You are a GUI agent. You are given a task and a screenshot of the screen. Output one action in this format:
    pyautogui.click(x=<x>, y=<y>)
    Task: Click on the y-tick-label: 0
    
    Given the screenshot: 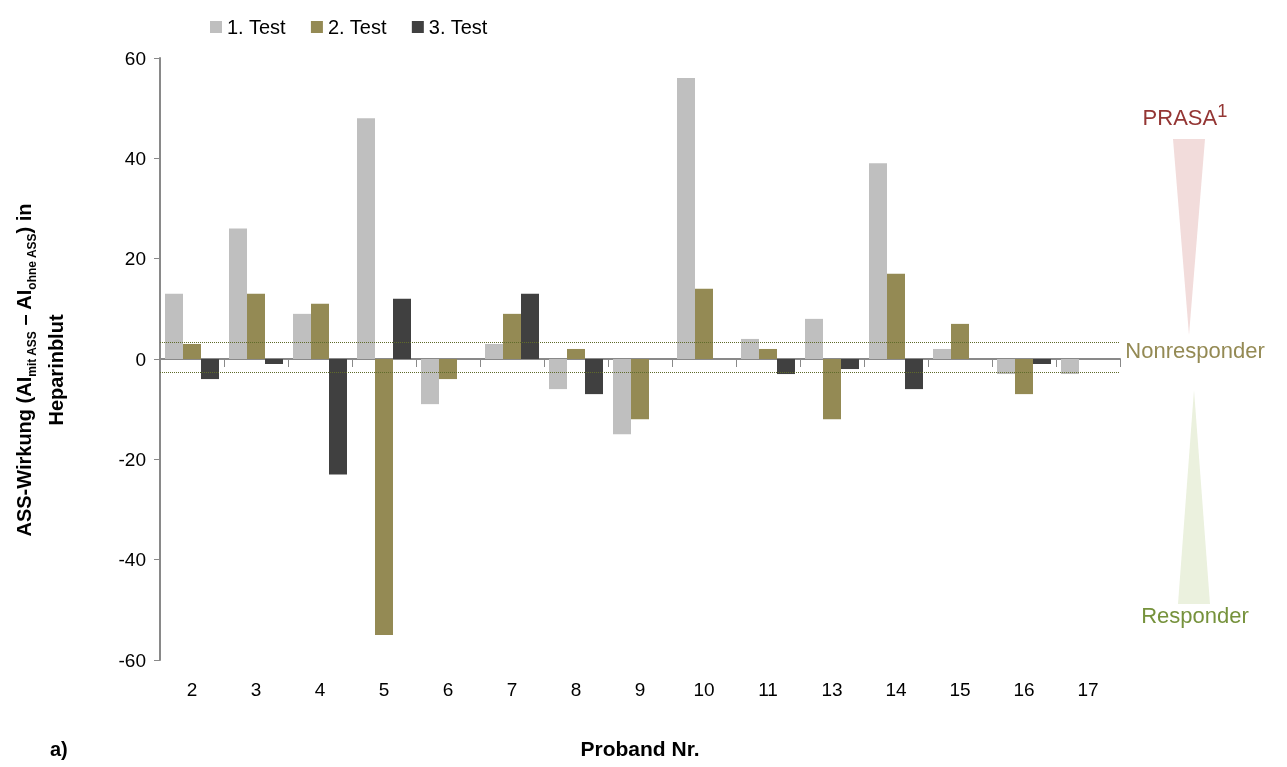 What is the action you would take?
    pyautogui.click(x=140, y=359)
    